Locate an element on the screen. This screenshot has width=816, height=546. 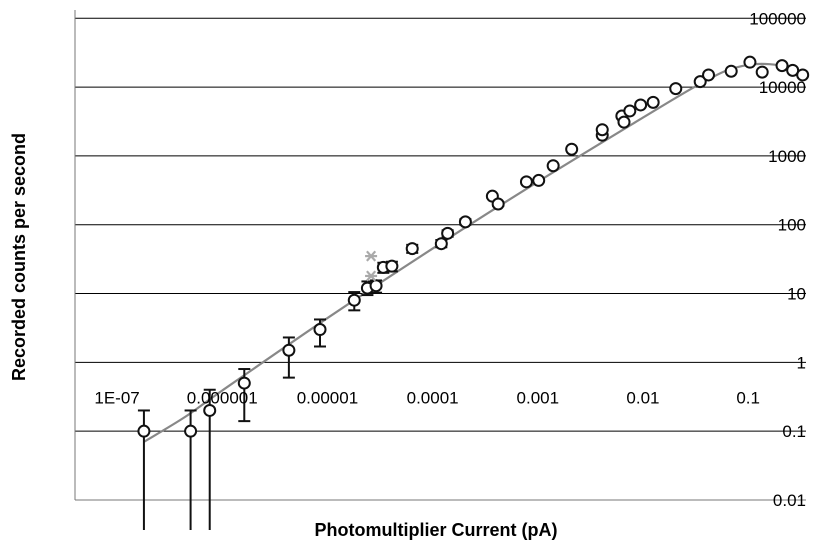
y-tick-label: 0.01 is located at coordinates (789, 500).